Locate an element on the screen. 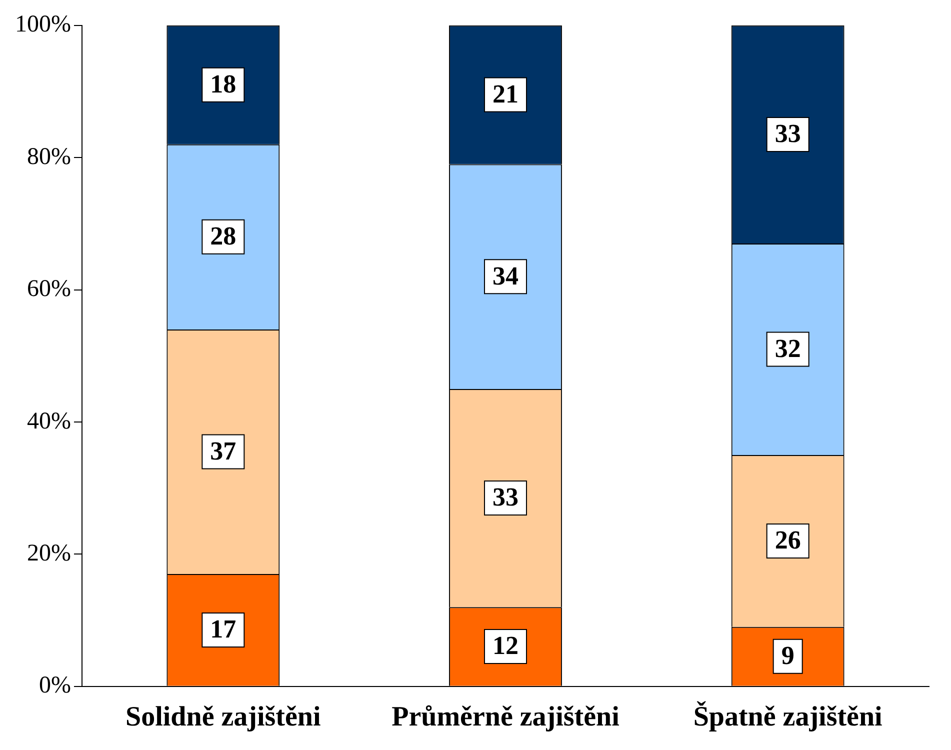 The image size is (951, 750). data-label: 26 is located at coordinates (787, 540).